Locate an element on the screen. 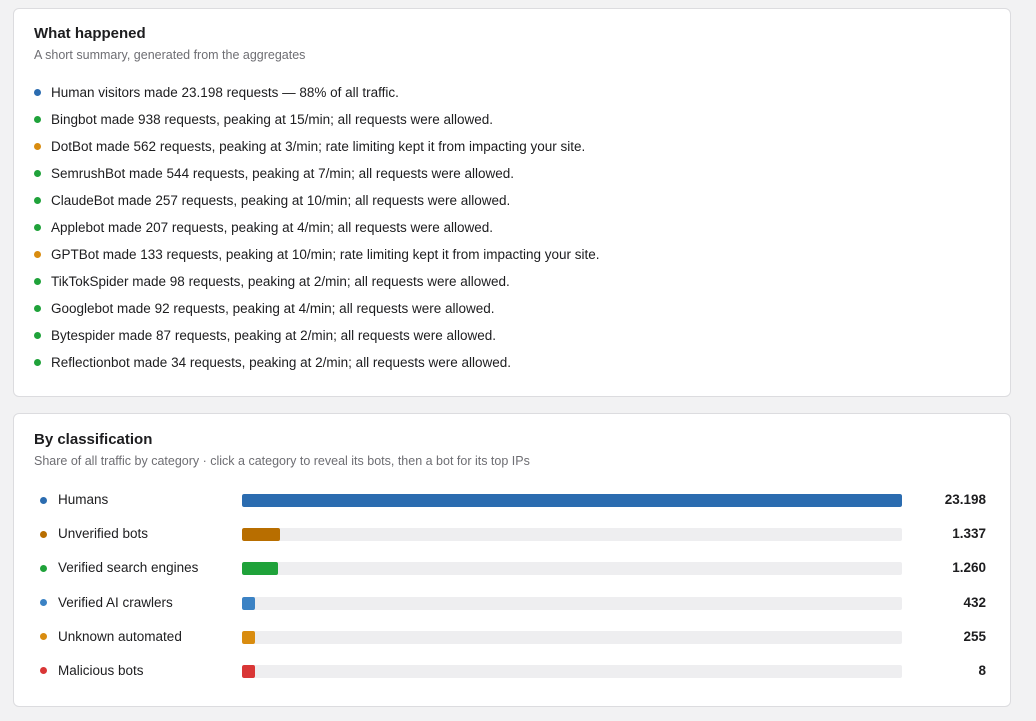 The width and height of the screenshot is (1036, 721). classification-row: Unknown automated 255 is located at coordinates (513, 640).